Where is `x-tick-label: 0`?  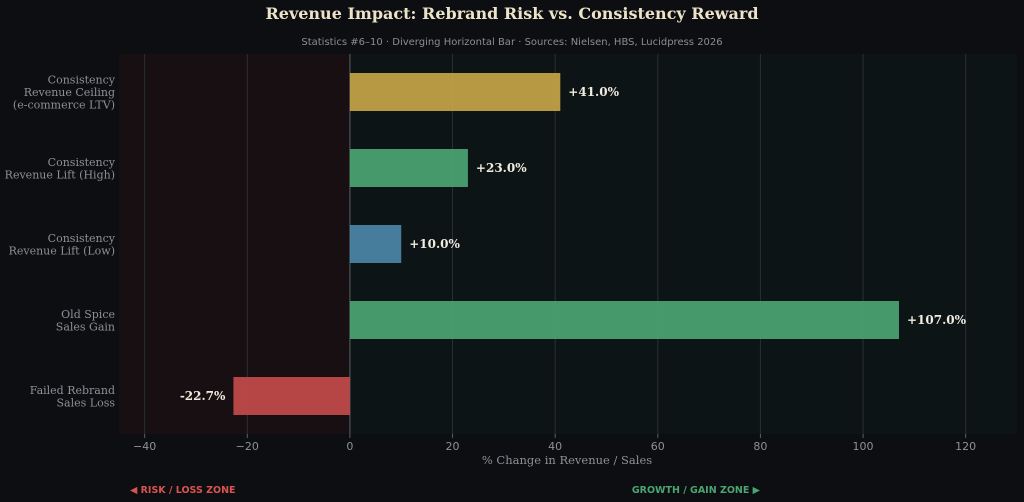 x-tick-label: 0 is located at coordinates (349, 446).